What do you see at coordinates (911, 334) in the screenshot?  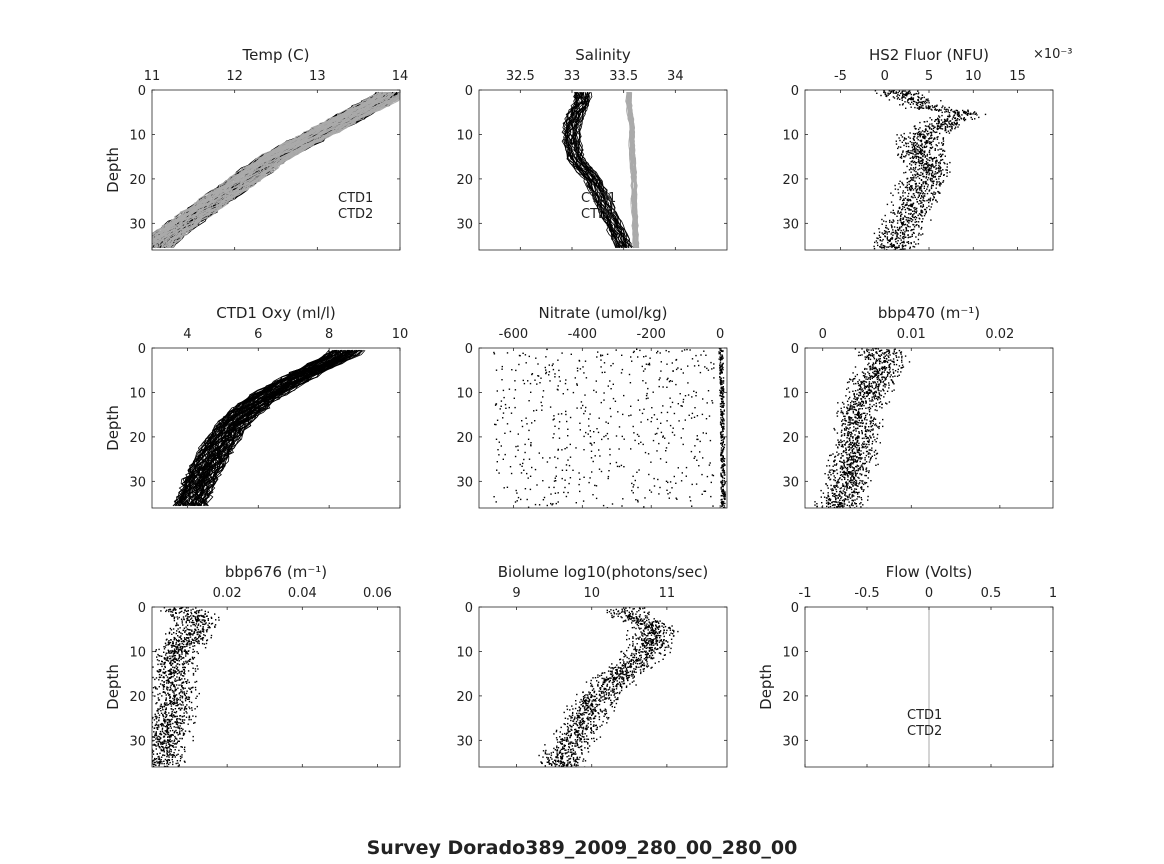 I see `bbp470-xtick-label: 0.01` at bounding box center [911, 334].